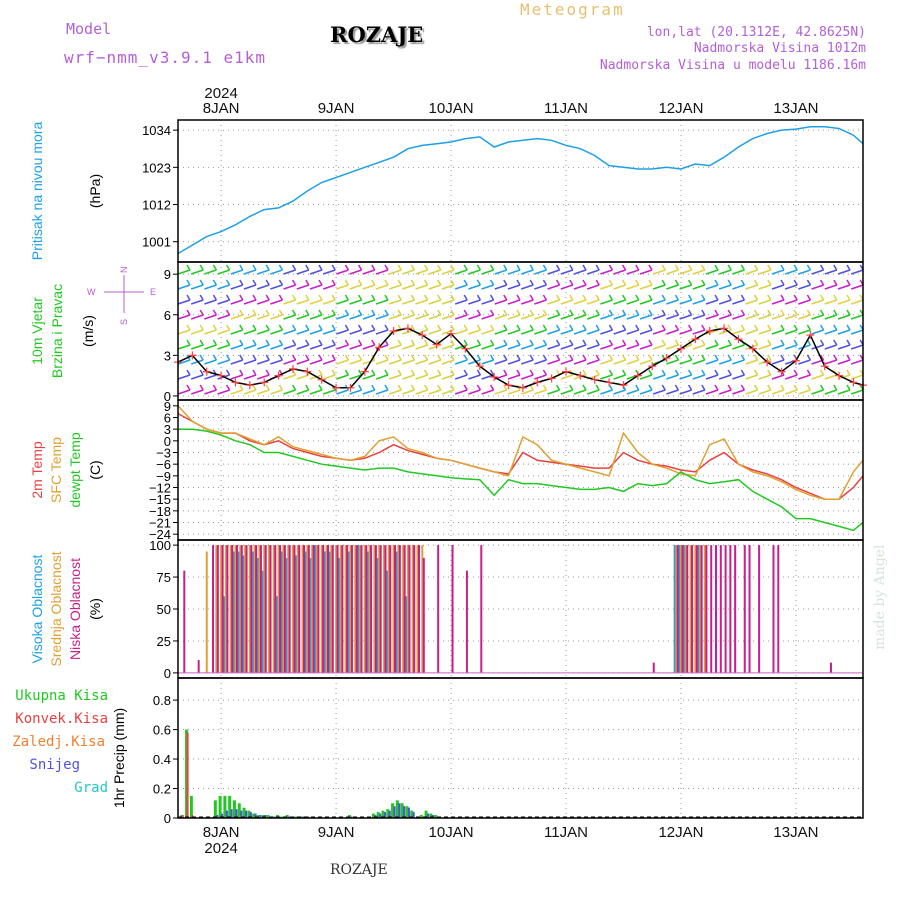  What do you see at coordinates (124, 270) in the screenshot?
I see `compass-north: N` at bounding box center [124, 270].